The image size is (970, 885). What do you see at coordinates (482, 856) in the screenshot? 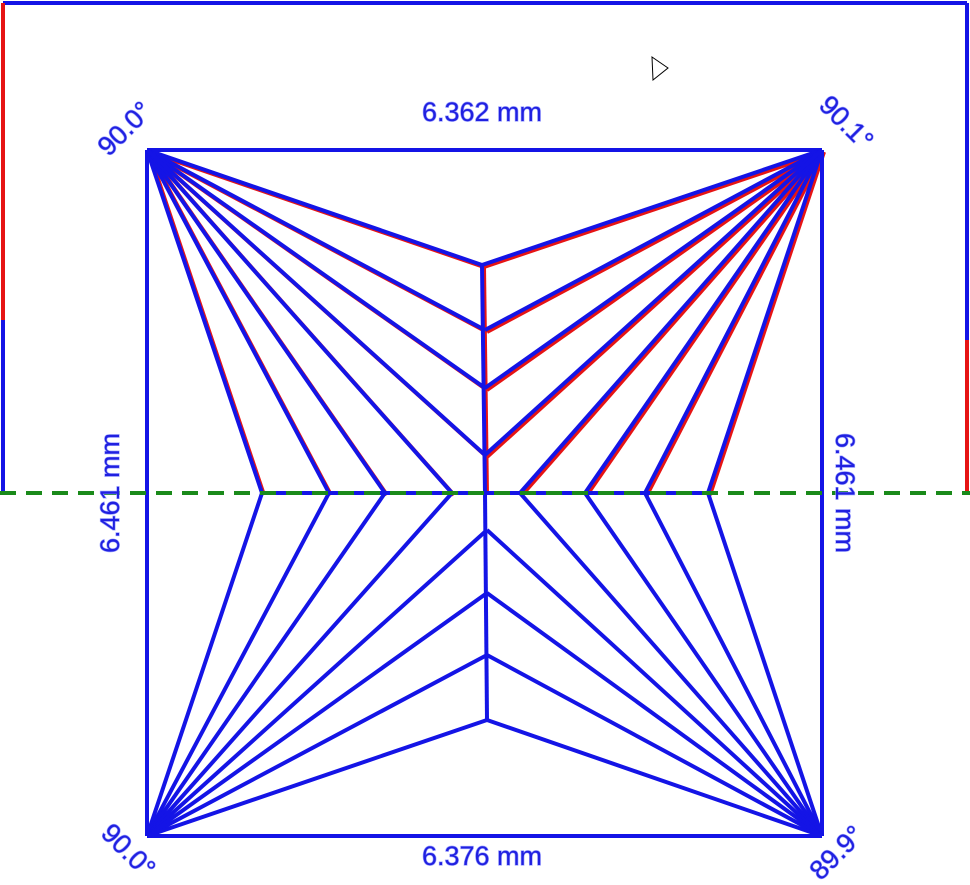
I see `bottom-measure: 6.376 mm` at bounding box center [482, 856].